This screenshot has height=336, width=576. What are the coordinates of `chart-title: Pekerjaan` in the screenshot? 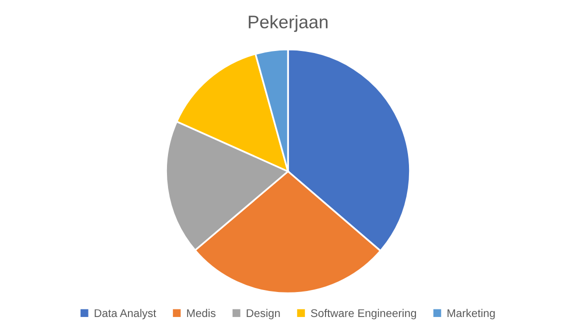 It's located at (288, 23).